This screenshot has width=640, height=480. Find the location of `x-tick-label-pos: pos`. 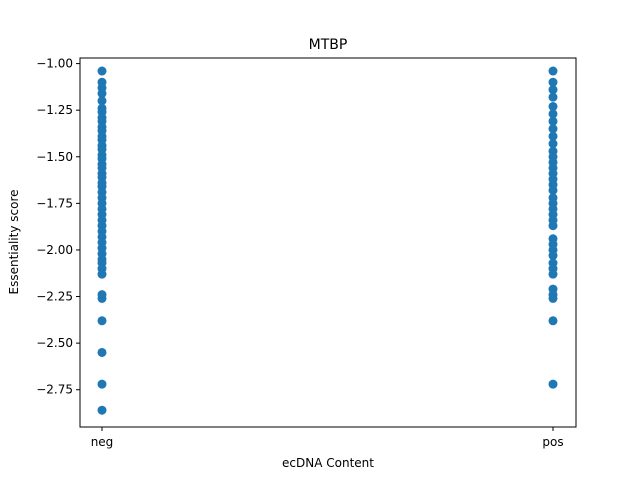

x-tick-label-pos: pos is located at coordinates (552, 442).